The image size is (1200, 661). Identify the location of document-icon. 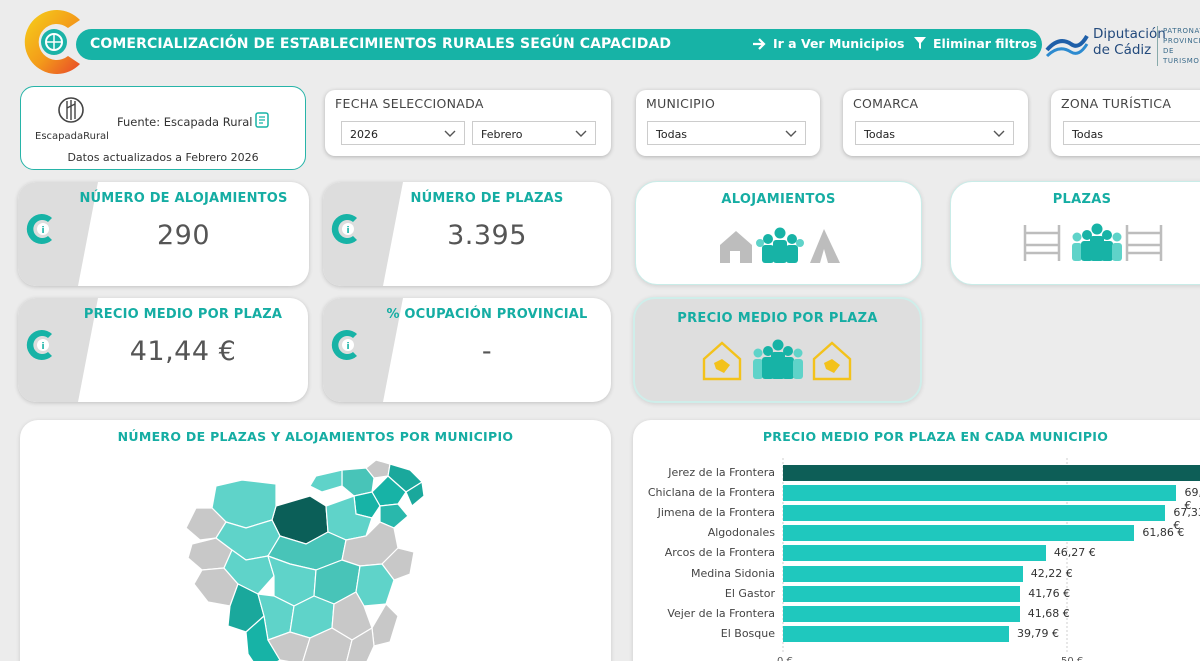
(262, 120).